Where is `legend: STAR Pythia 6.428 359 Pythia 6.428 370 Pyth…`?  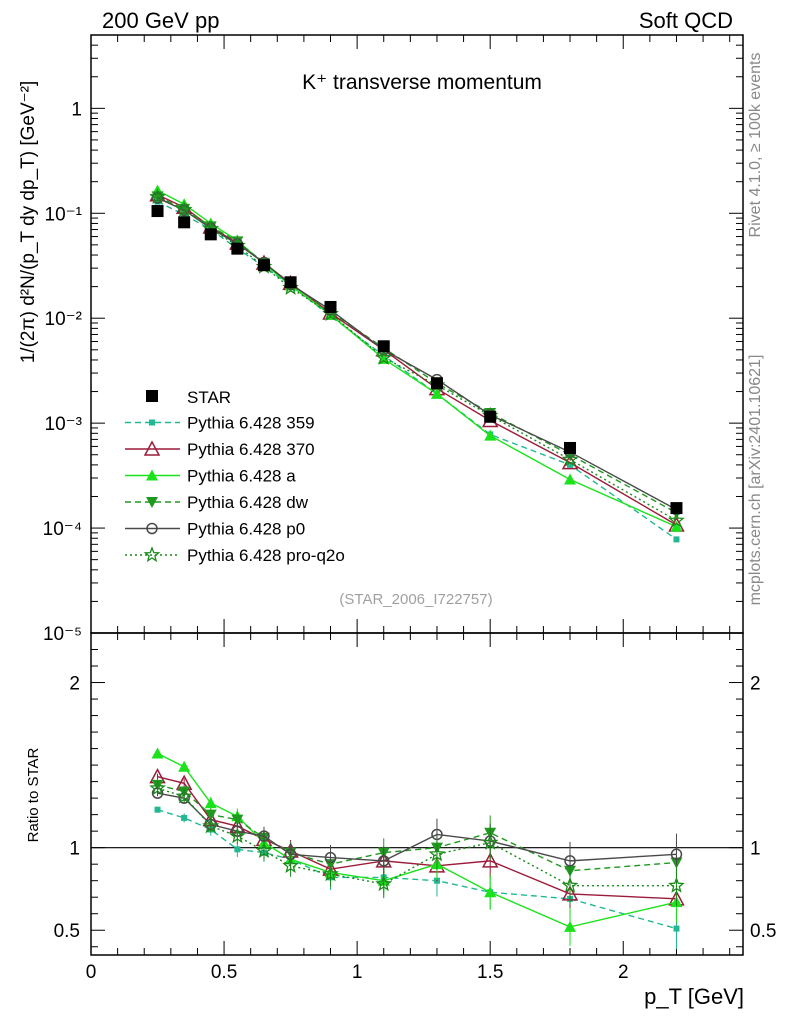
legend: STAR Pythia 6.428 359 Pythia 6.428 370 Pyth… is located at coordinates (235, 476).